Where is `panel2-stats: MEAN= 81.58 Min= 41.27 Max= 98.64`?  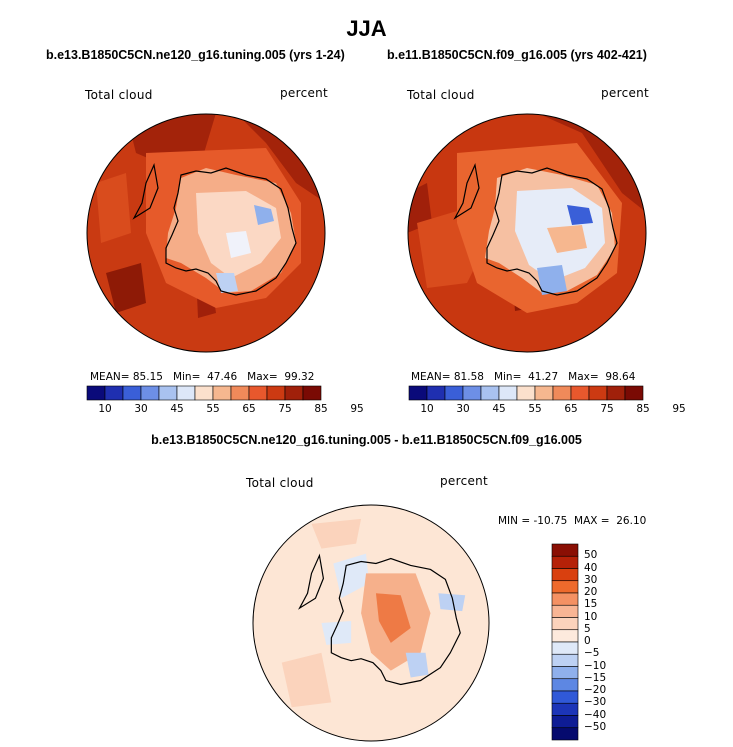 panel2-stats: MEAN= 81.58 Min= 41.27 Max= 98.64 is located at coordinates (523, 377).